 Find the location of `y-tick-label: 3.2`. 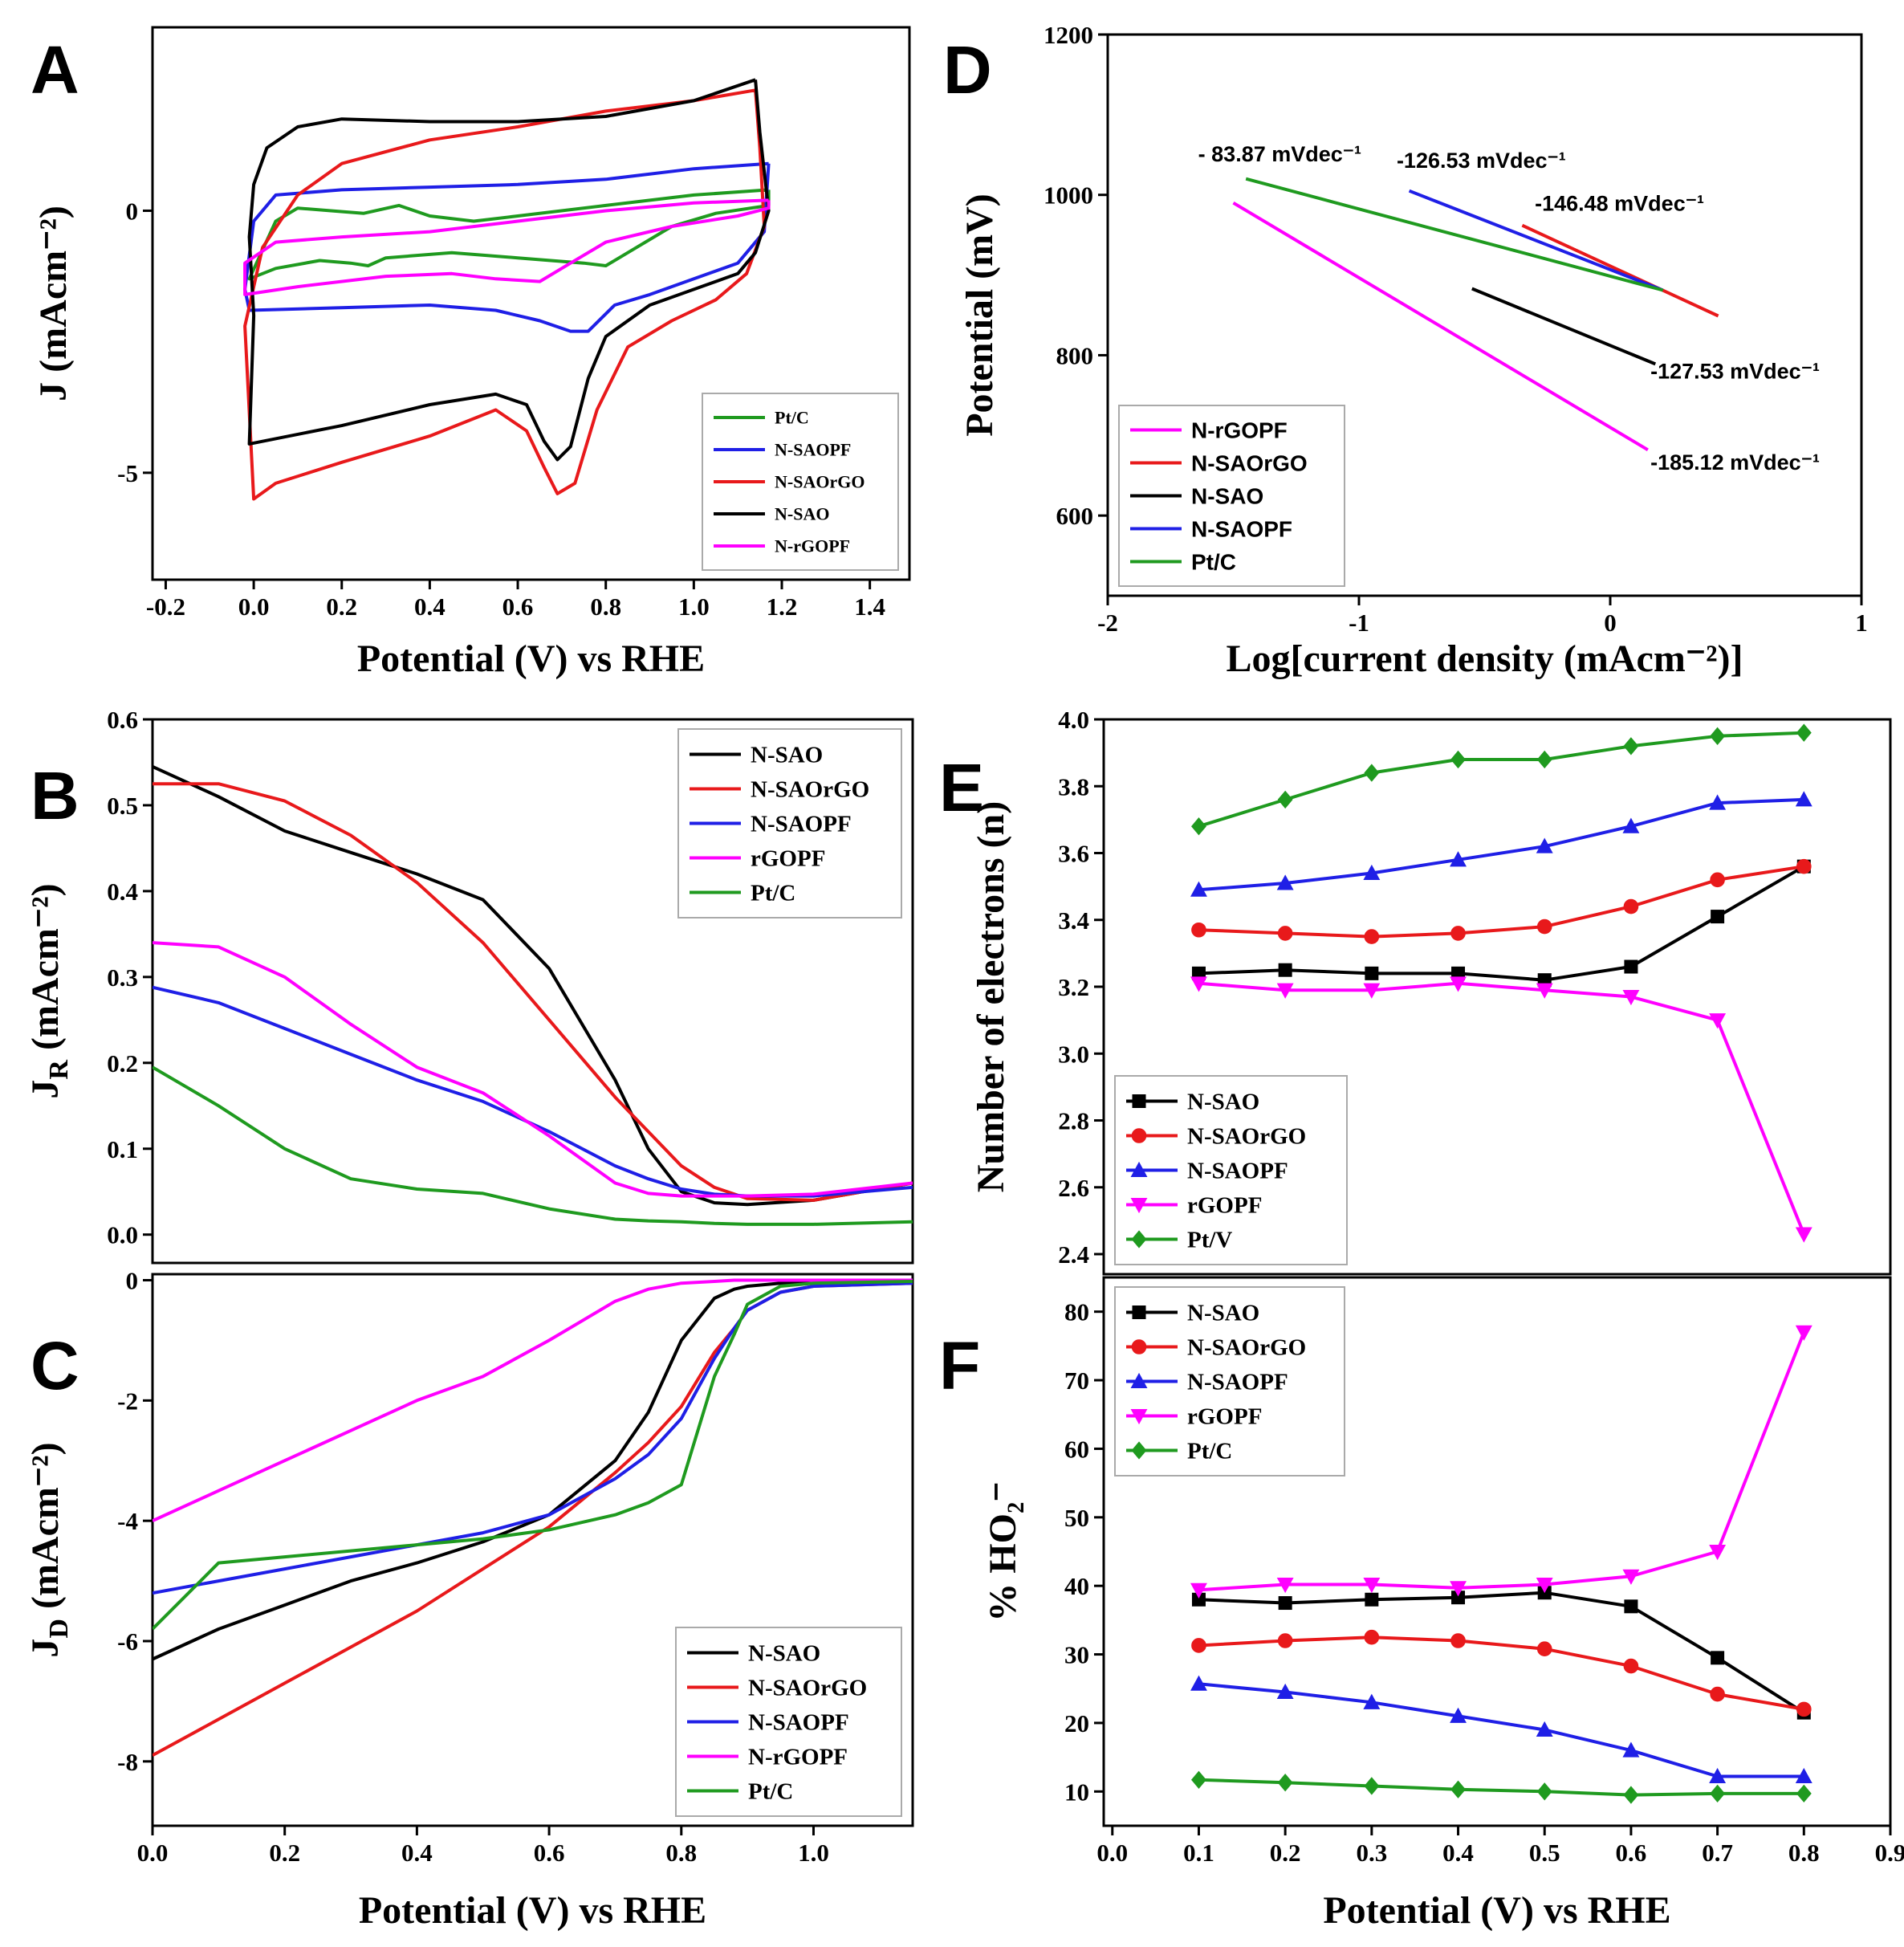

y-tick-label: 3.2 is located at coordinates (1073, 987).